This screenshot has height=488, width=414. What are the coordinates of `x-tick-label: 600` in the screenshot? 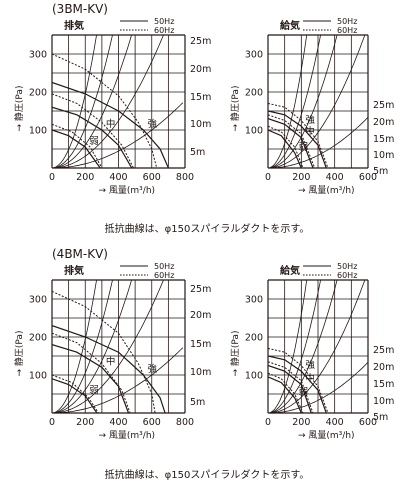 It's located at (152, 177).